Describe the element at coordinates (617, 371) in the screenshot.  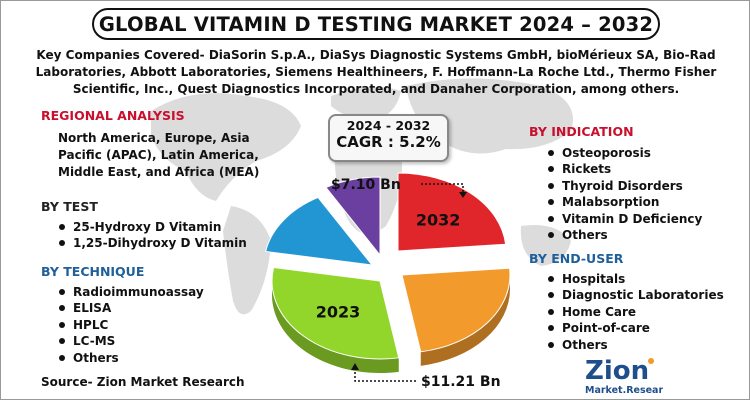
I see `svg-text: Zion` at that location.